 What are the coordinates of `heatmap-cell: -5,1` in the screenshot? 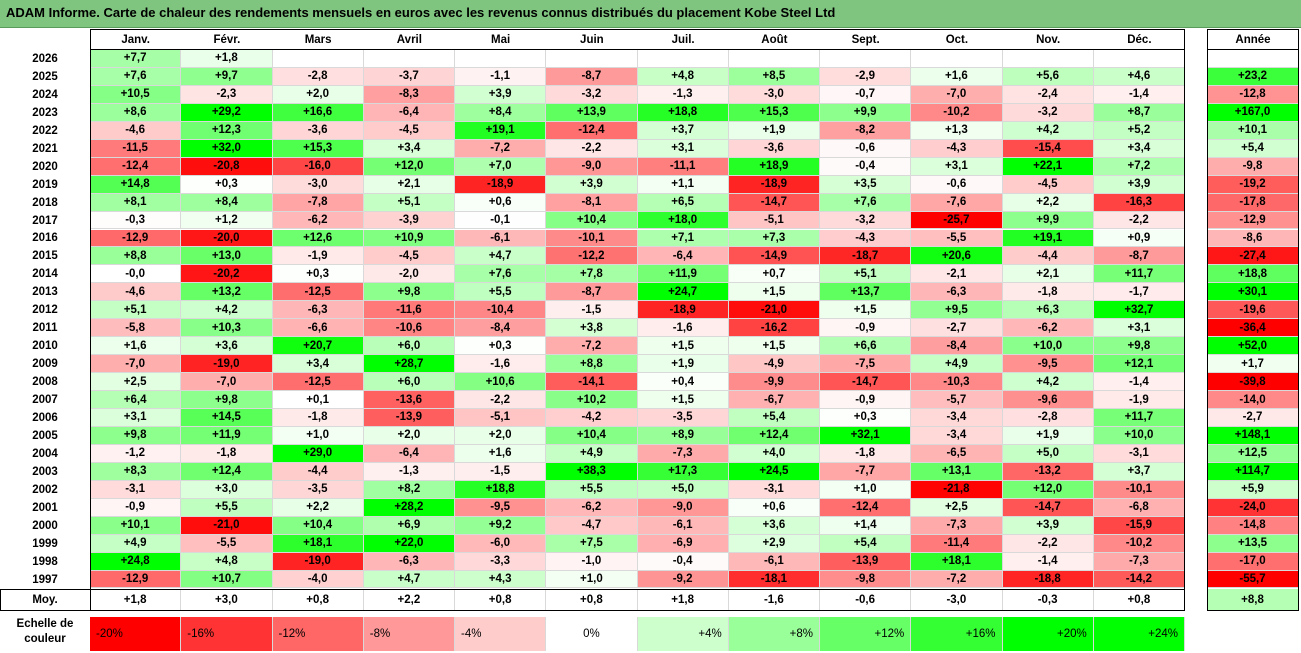 It's located at (774, 220).